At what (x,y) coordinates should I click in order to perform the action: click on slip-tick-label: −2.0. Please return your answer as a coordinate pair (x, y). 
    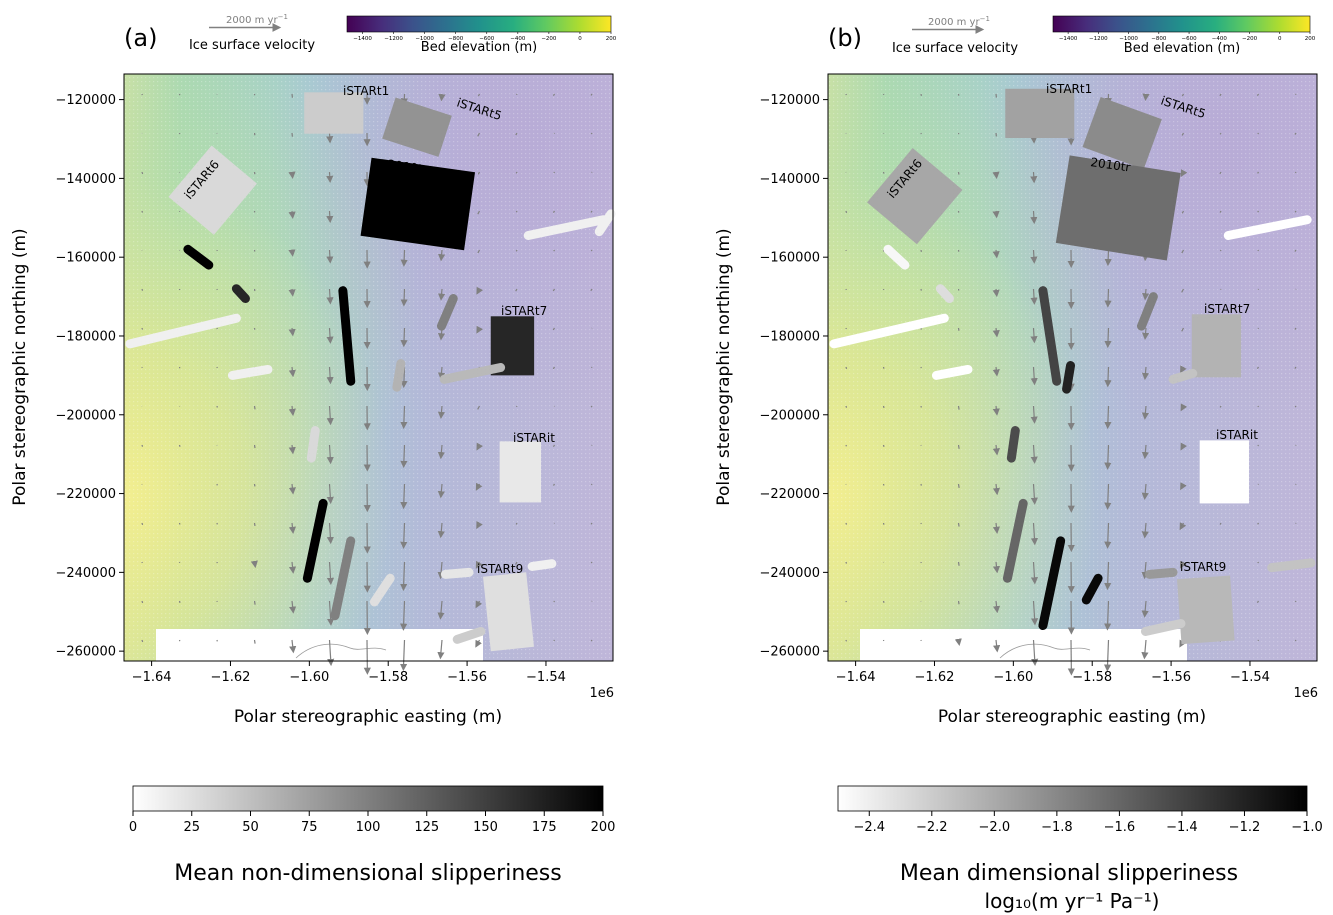
    Looking at the image, I should click on (995, 827).